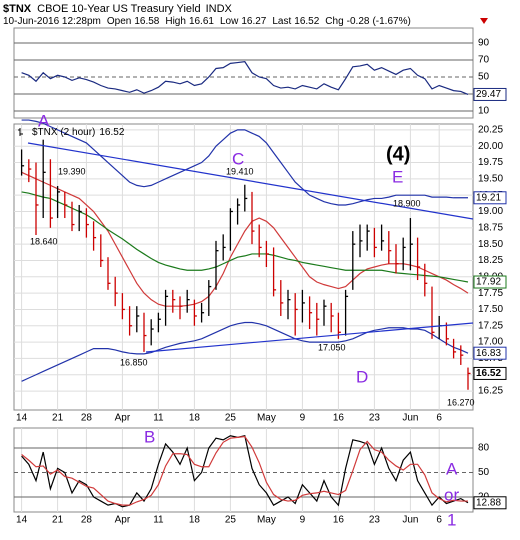 The width and height of the screenshot is (520, 540). What do you see at coordinates (52, 21) in the screenshot?
I see `timestamp: 10-Jun-2016 12:28pm` at bounding box center [52, 21].